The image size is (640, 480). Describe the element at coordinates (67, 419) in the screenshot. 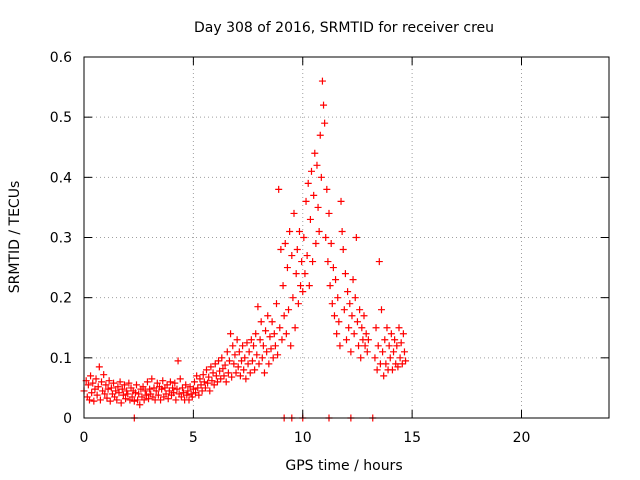

I see `y-tick-label: 0` at that location.